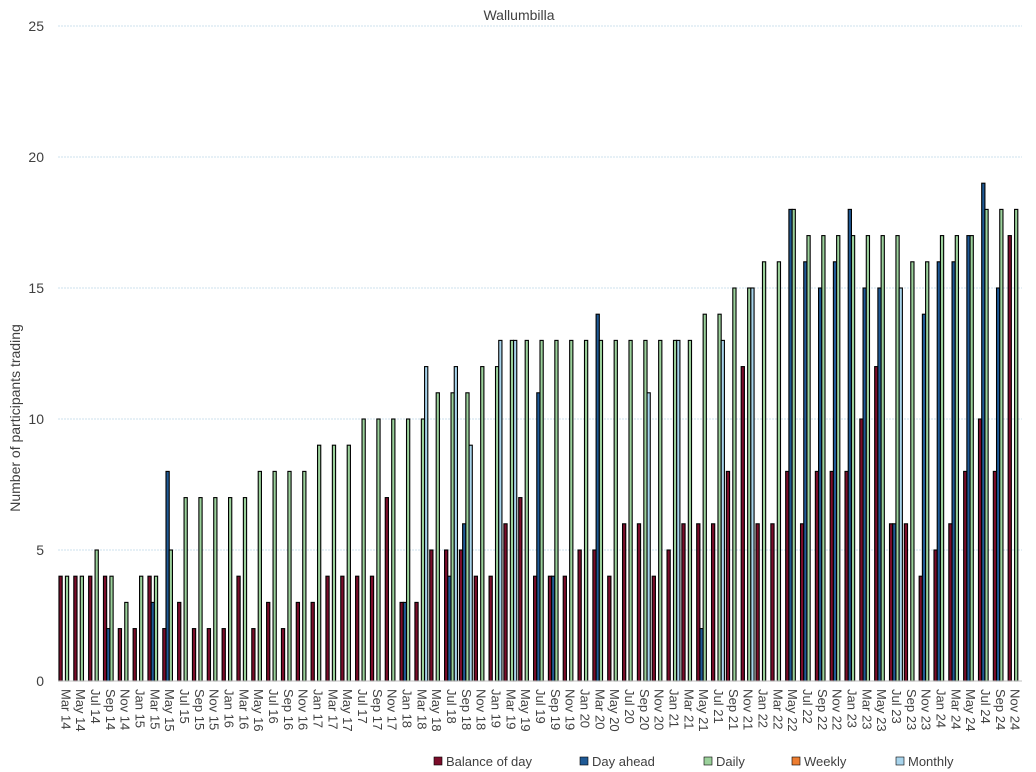 The width and height of the screenshot is (1036, 772). Describe the element at coordinates (36, 353) in the screenshot. I see `y-axis-ticks: 0 5 10 15 20 25` at that location.